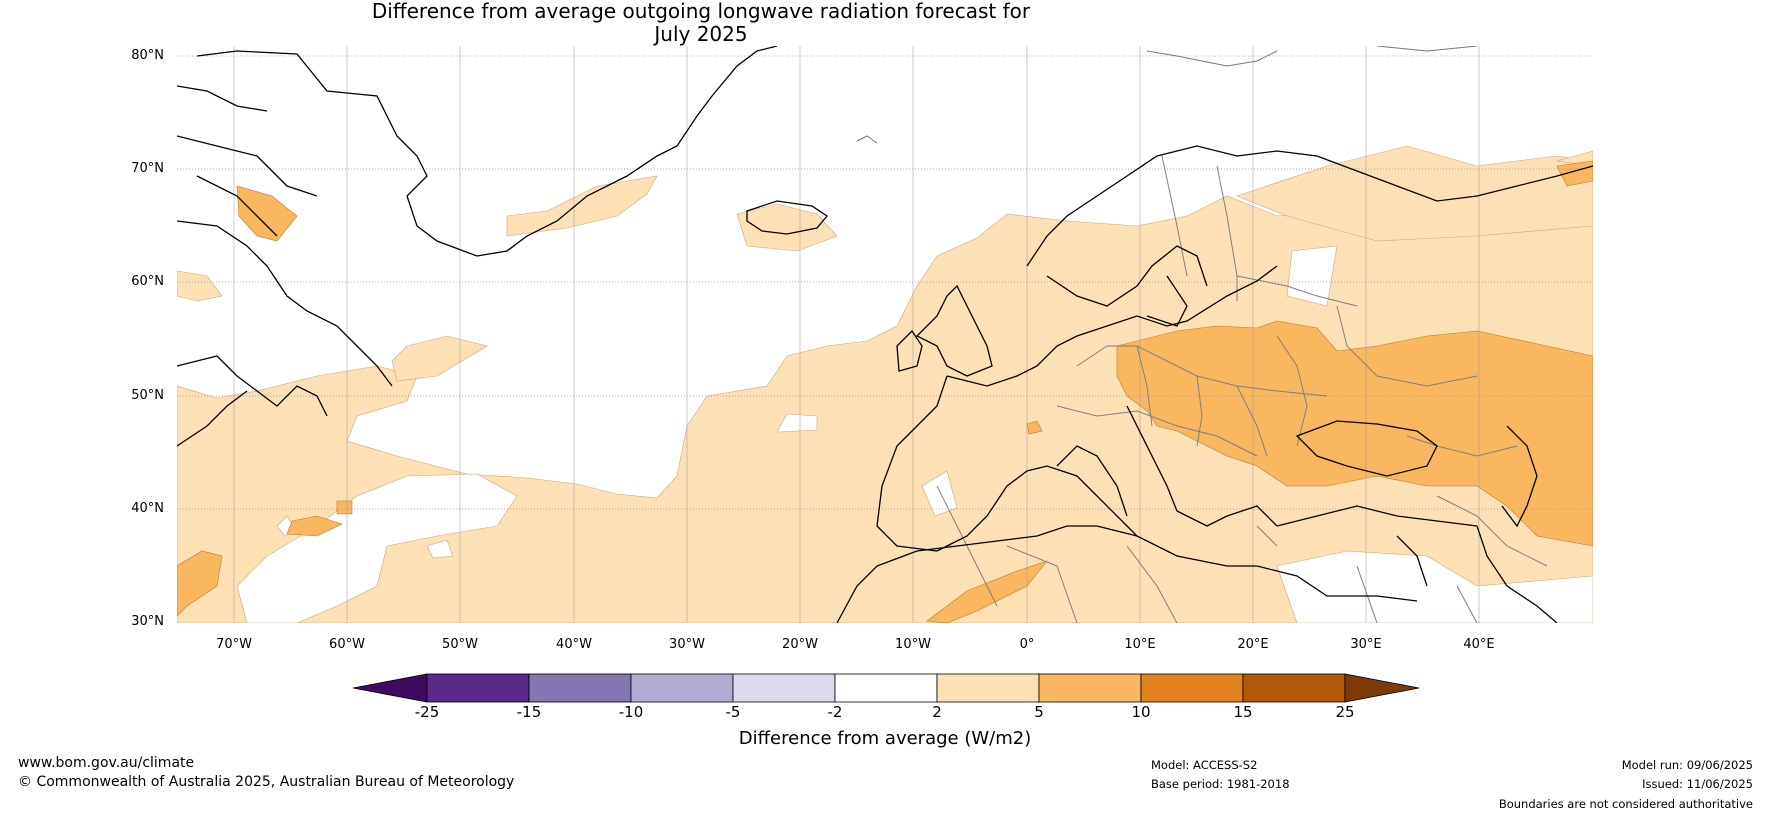 This screenshot has width=1770, height=816. What do you see at coordinates (347, 644) in the screenshot?
I see `lon-label-60w: 60°W` at bounding box center [347, 644].